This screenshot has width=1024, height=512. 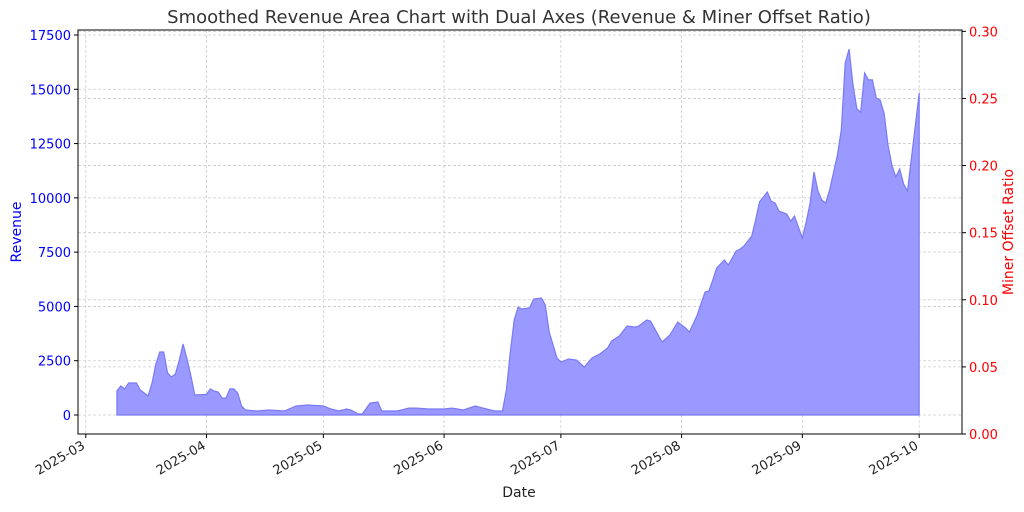 I want to click on x-tick-label: 2025-04, so click(x=181, y=458).